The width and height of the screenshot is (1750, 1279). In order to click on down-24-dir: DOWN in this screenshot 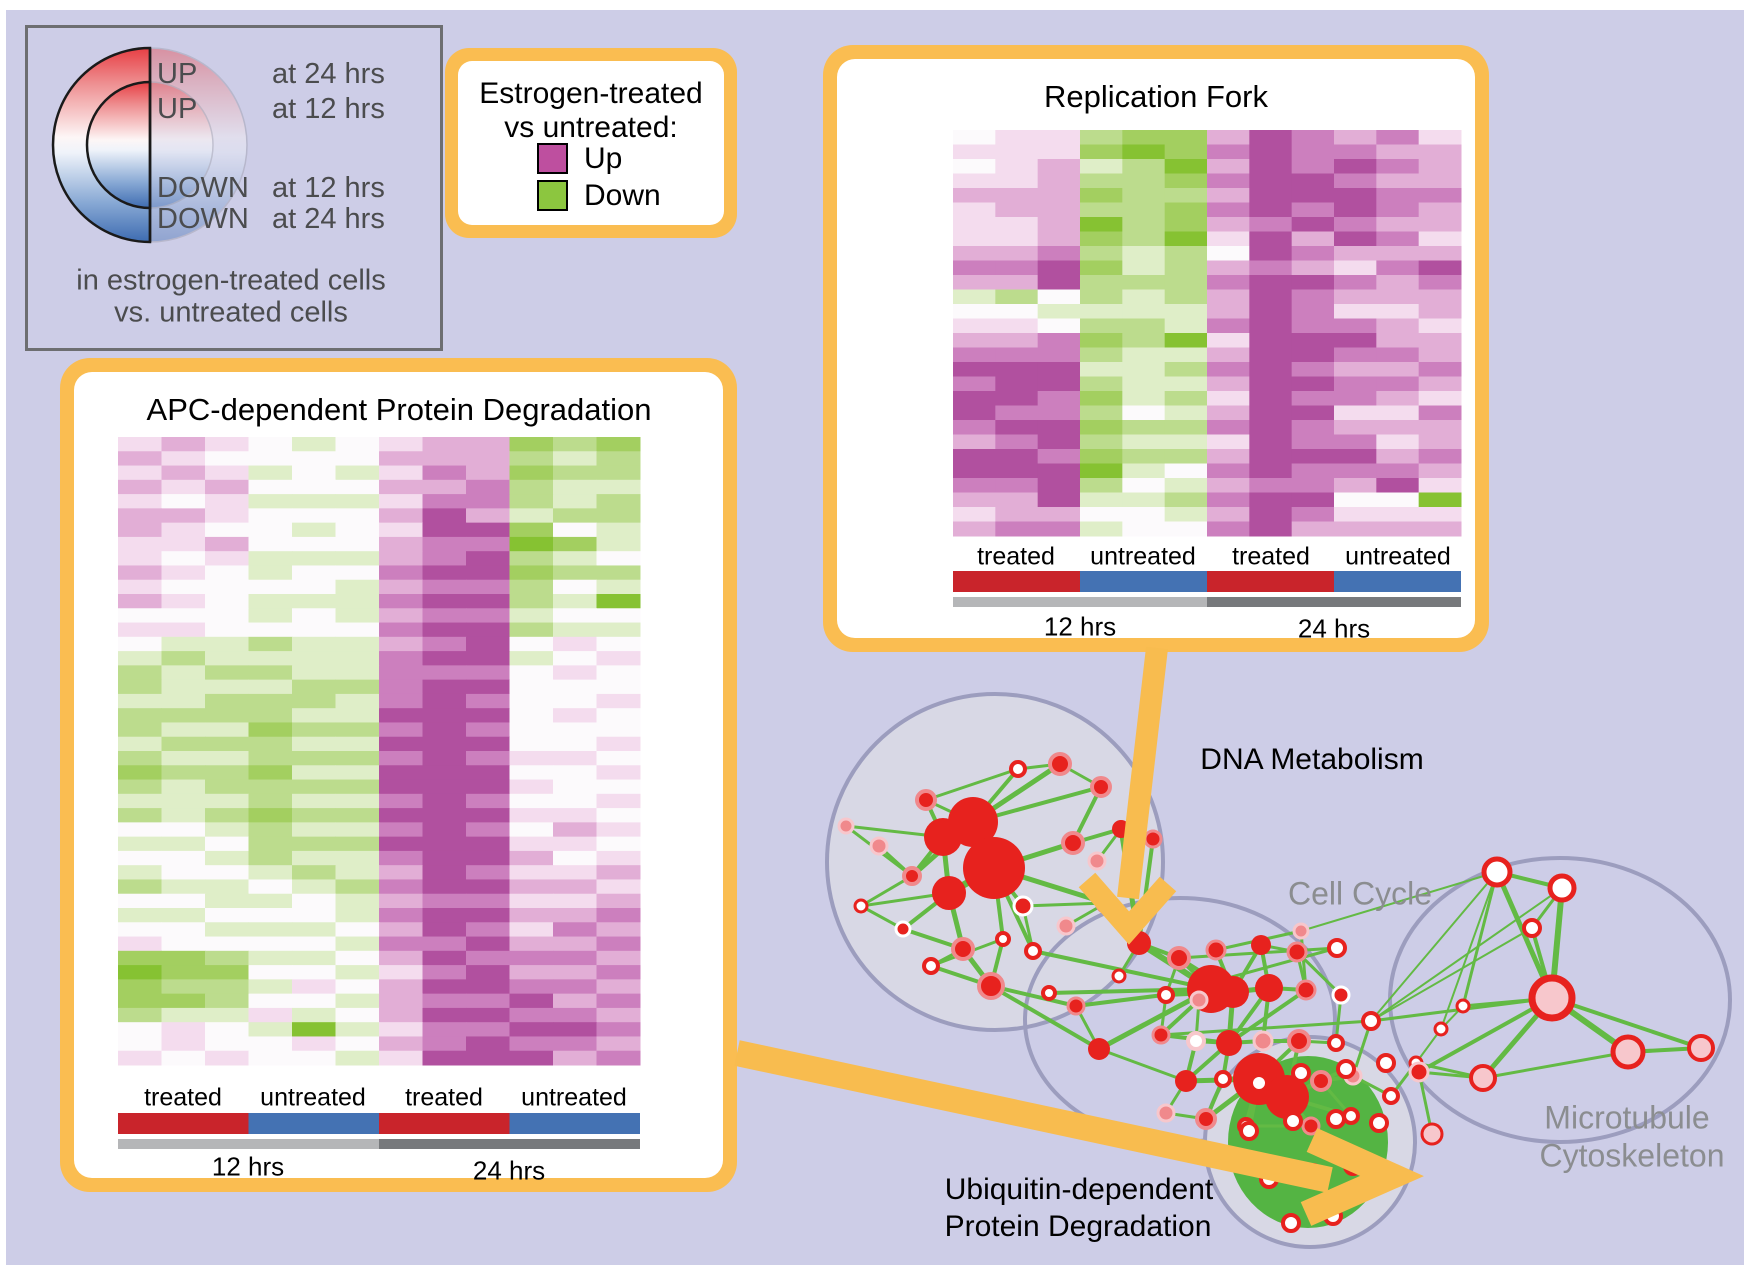, I will do `click(203, 219)`.